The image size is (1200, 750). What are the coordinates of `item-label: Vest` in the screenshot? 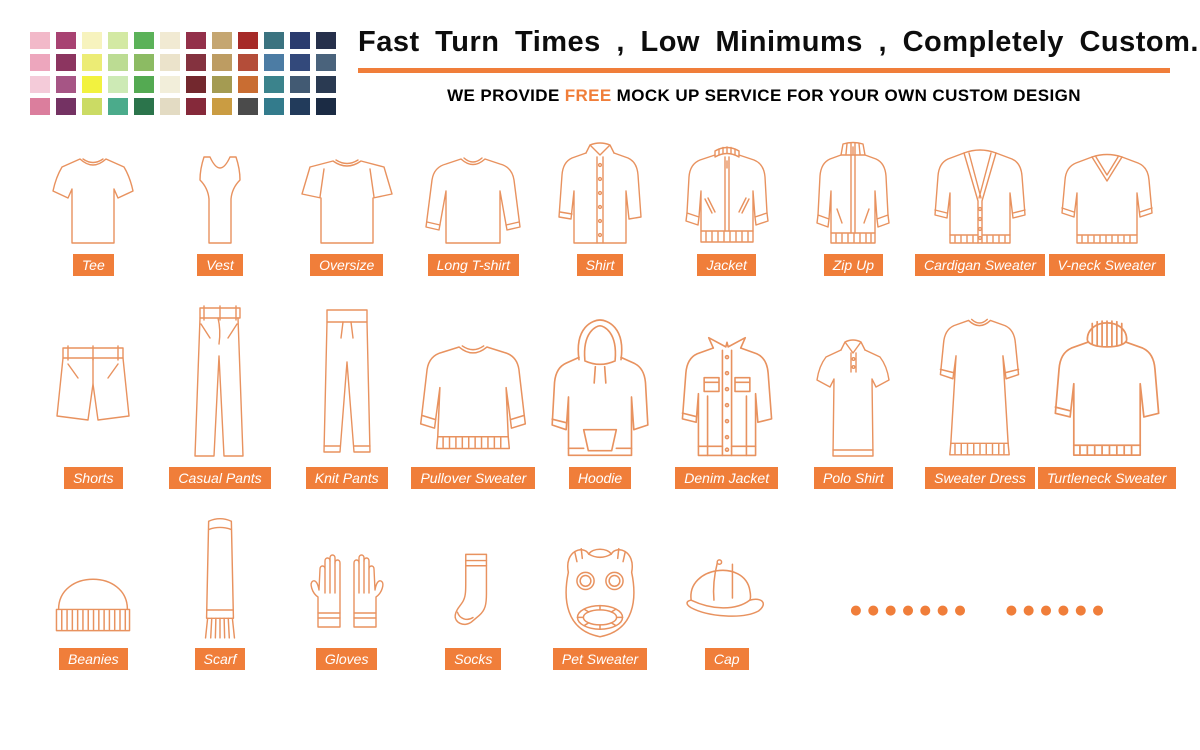 It's located at (220, 265).